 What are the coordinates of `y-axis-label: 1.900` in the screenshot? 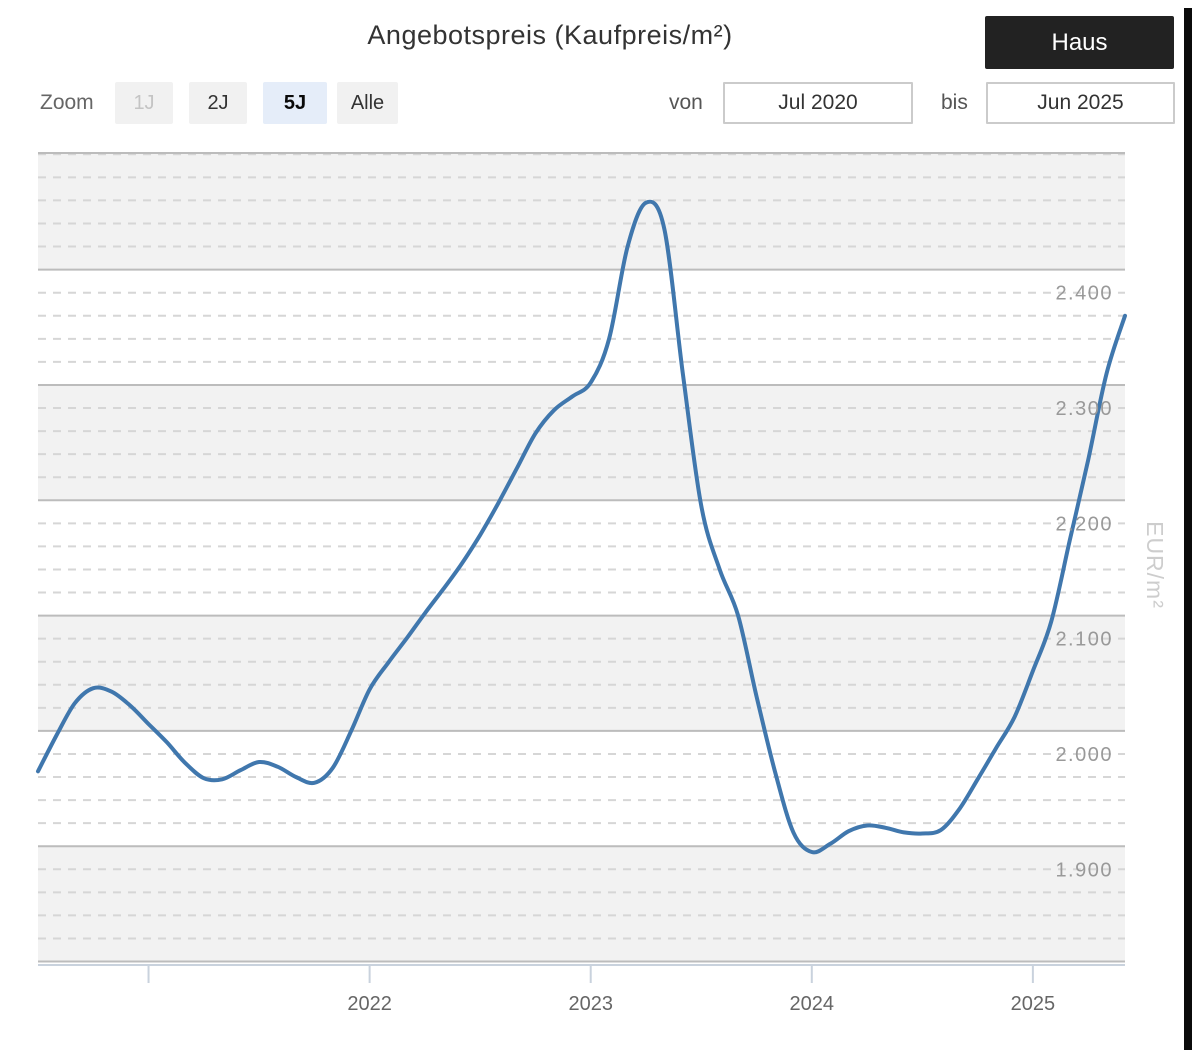 It's located at (1084, 870).